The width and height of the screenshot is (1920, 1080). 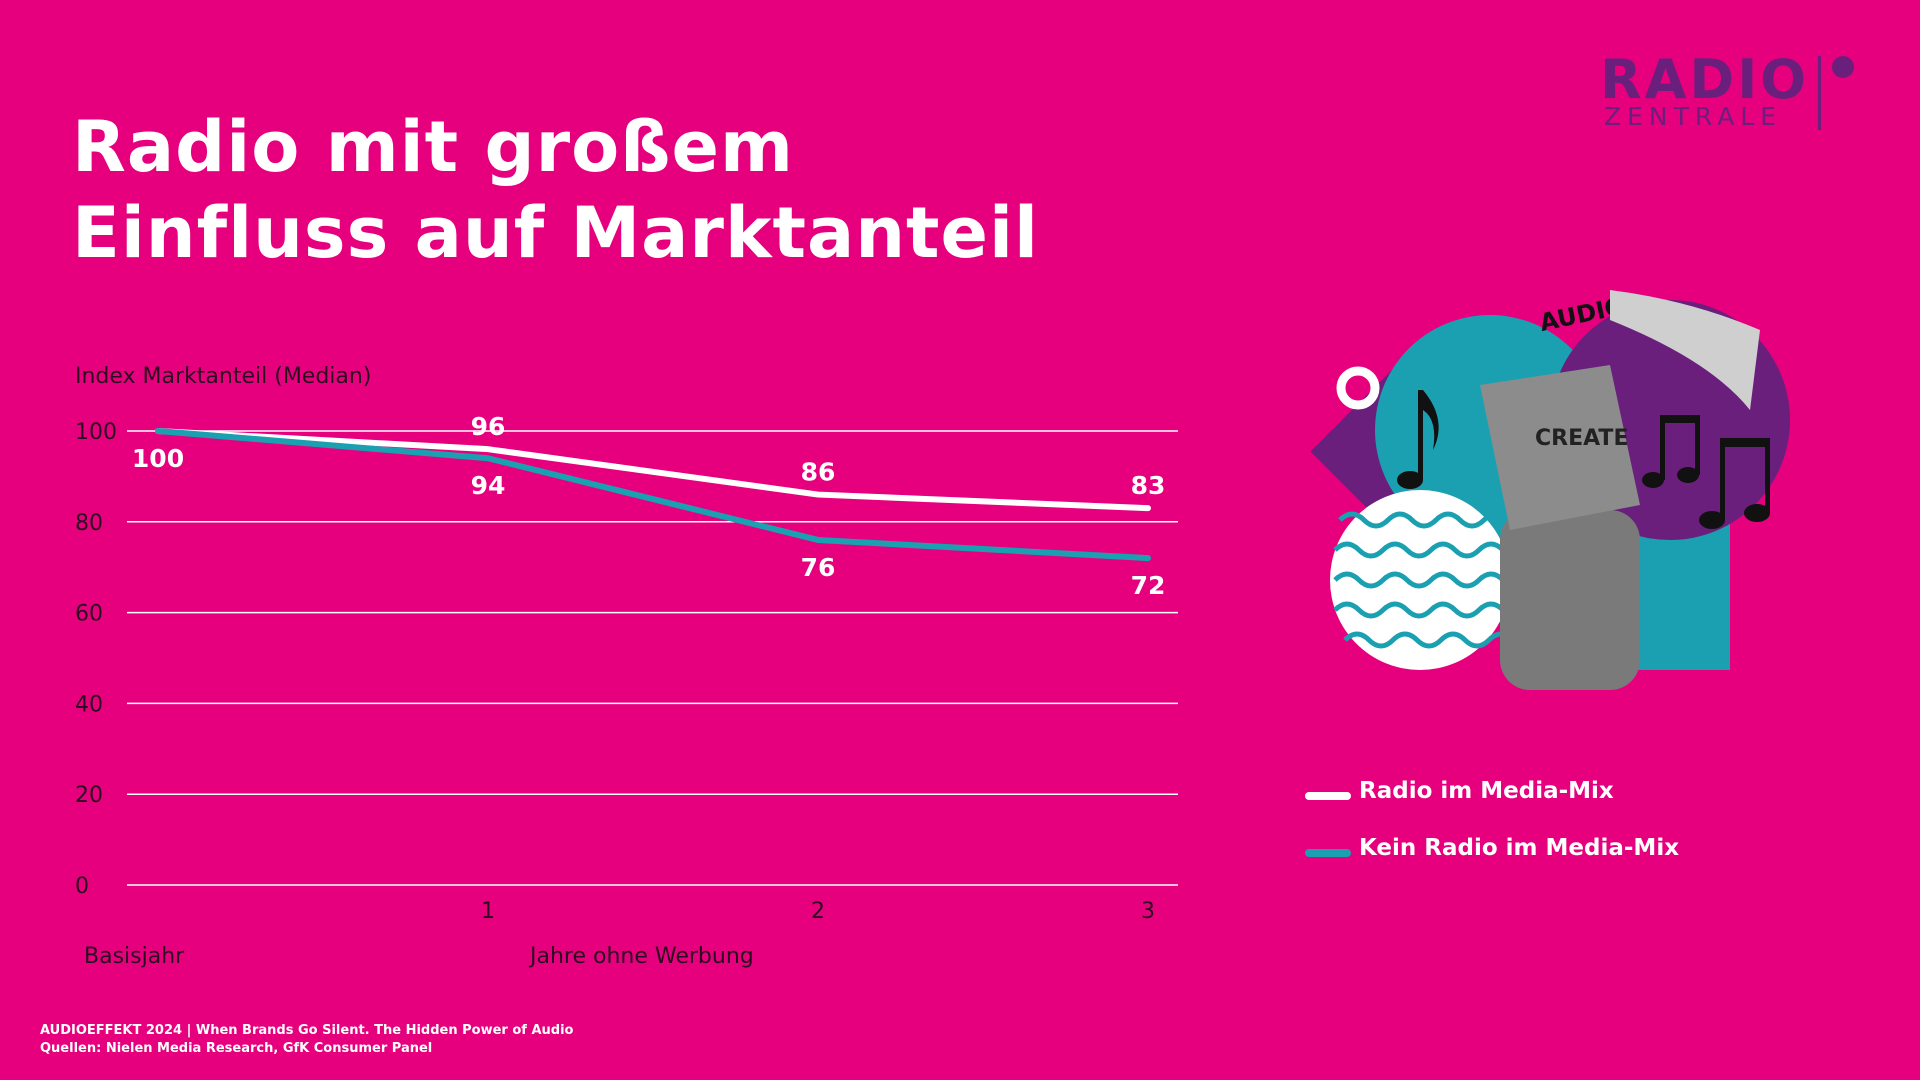 What do you see at coordinates (818, 472) in the screenshot?
I see `data-label-s0-2: 86` at bounding box center [818, 472].